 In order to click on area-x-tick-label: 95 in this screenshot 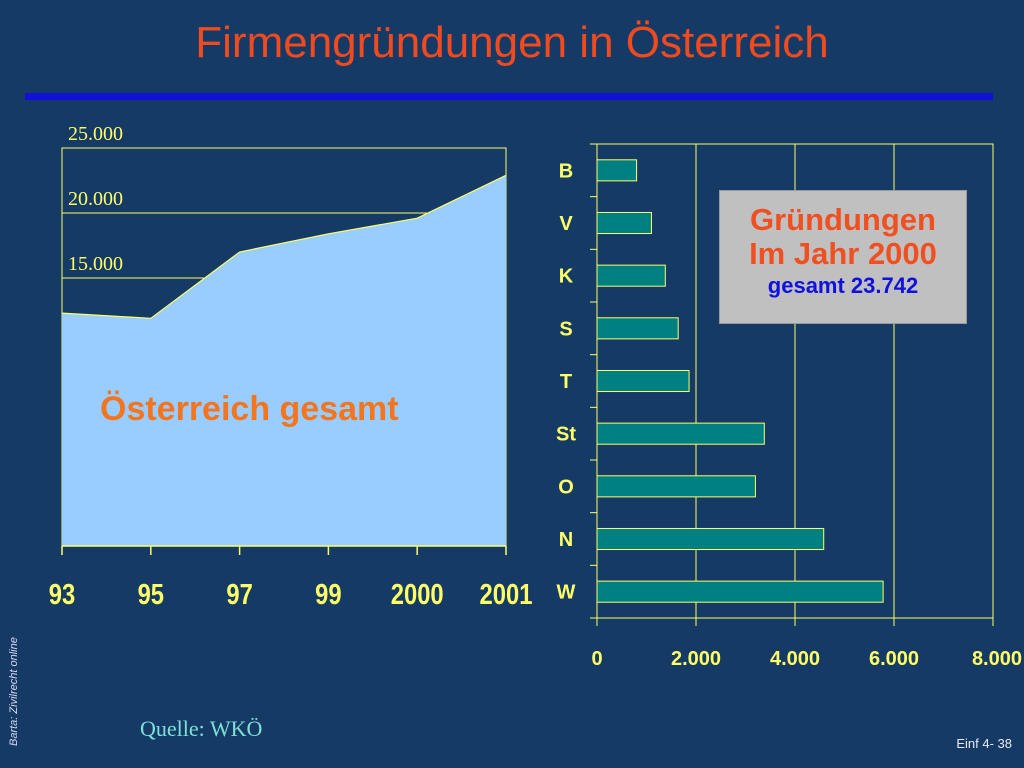, I will do `click(151, 594)`.